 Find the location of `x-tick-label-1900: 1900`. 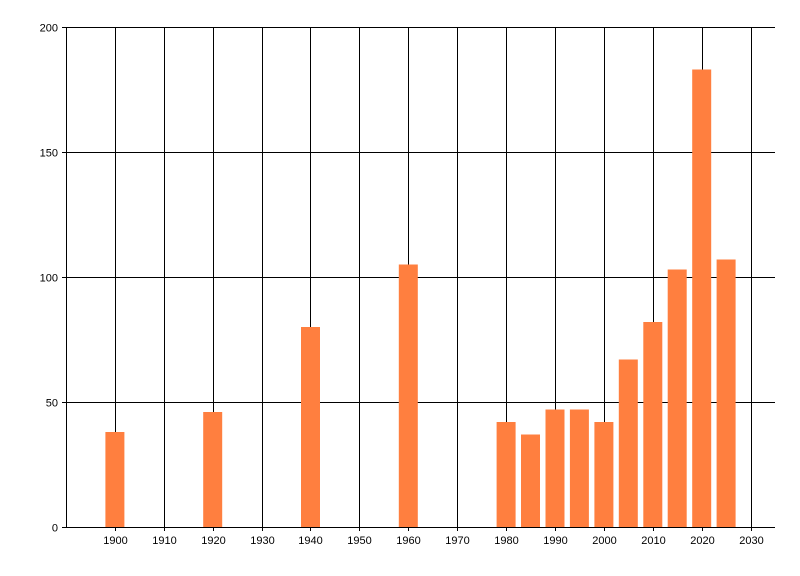

x-tick-label-1900: 1900 is located at coordinates (115, 541).